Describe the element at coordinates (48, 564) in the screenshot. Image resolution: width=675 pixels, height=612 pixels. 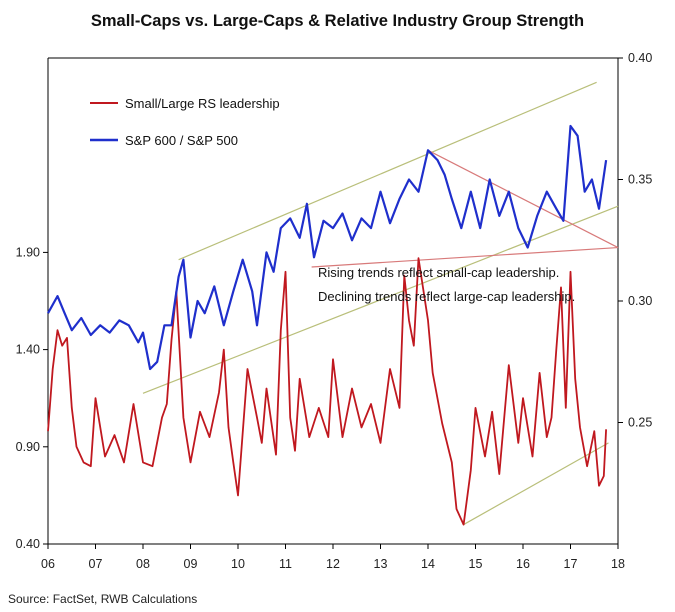
I see `x-tick-label: 06` at that location.